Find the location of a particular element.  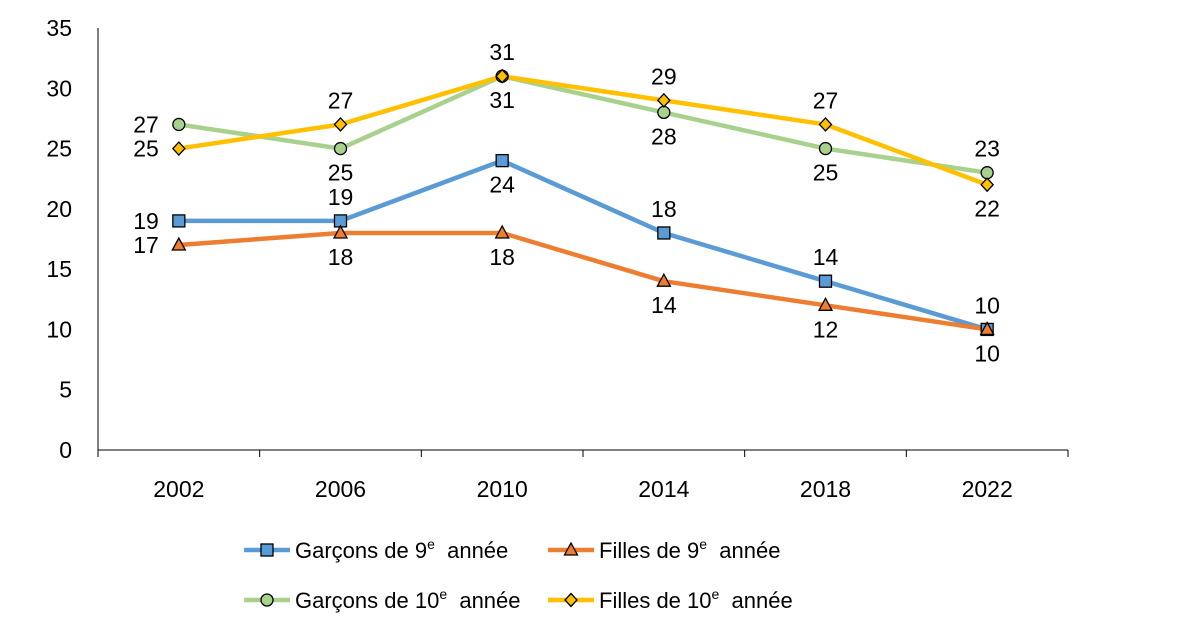

legend-item: Garçons de 9e année is located at coordinates (376, 549).